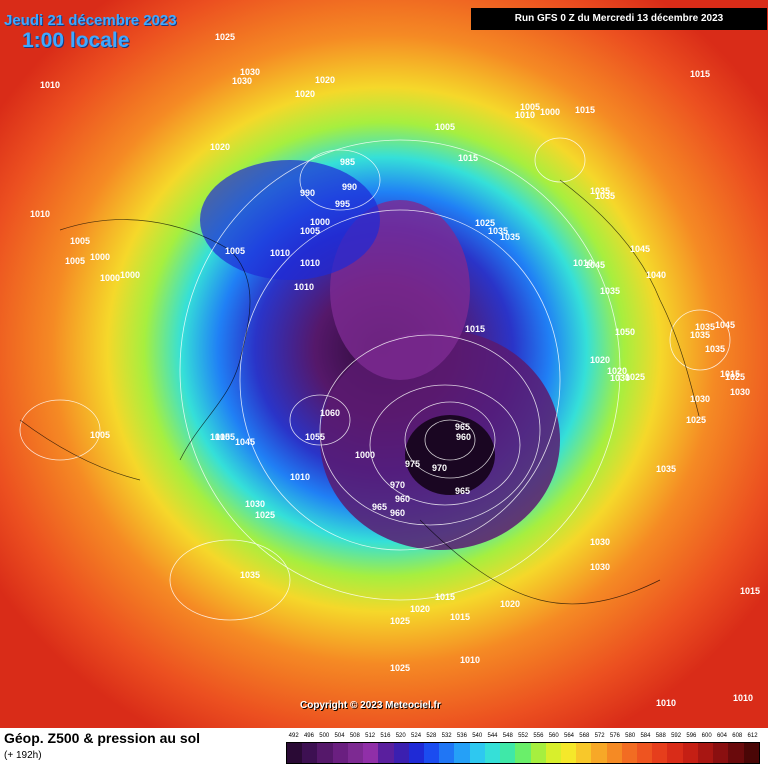 This screenshot has width=768, height=768. Describe the element at coordinates (102, 738) in the screenshot. I see `chart-title: Géop. Z500 & pression au sol` at that location.